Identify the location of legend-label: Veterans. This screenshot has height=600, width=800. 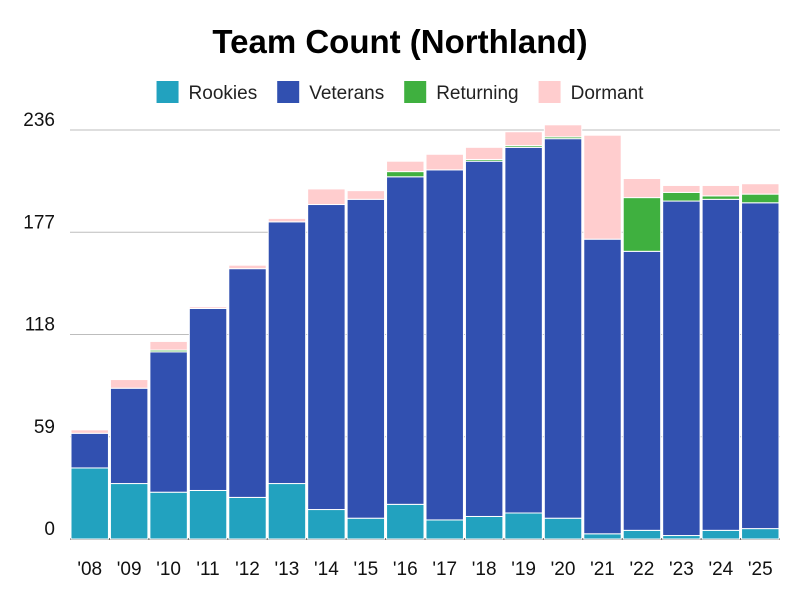
(346, 93).